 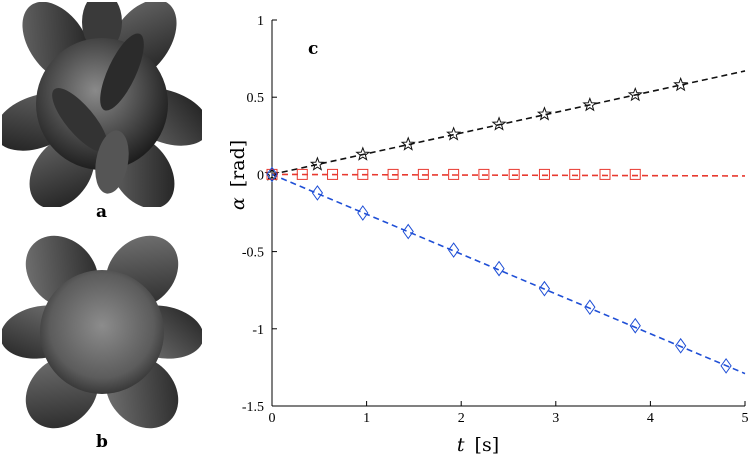 What do you see at coordinates (487, 445) in the screenshot?
I see `x-axis-unit: [s]` at bounding box center [487, 445].